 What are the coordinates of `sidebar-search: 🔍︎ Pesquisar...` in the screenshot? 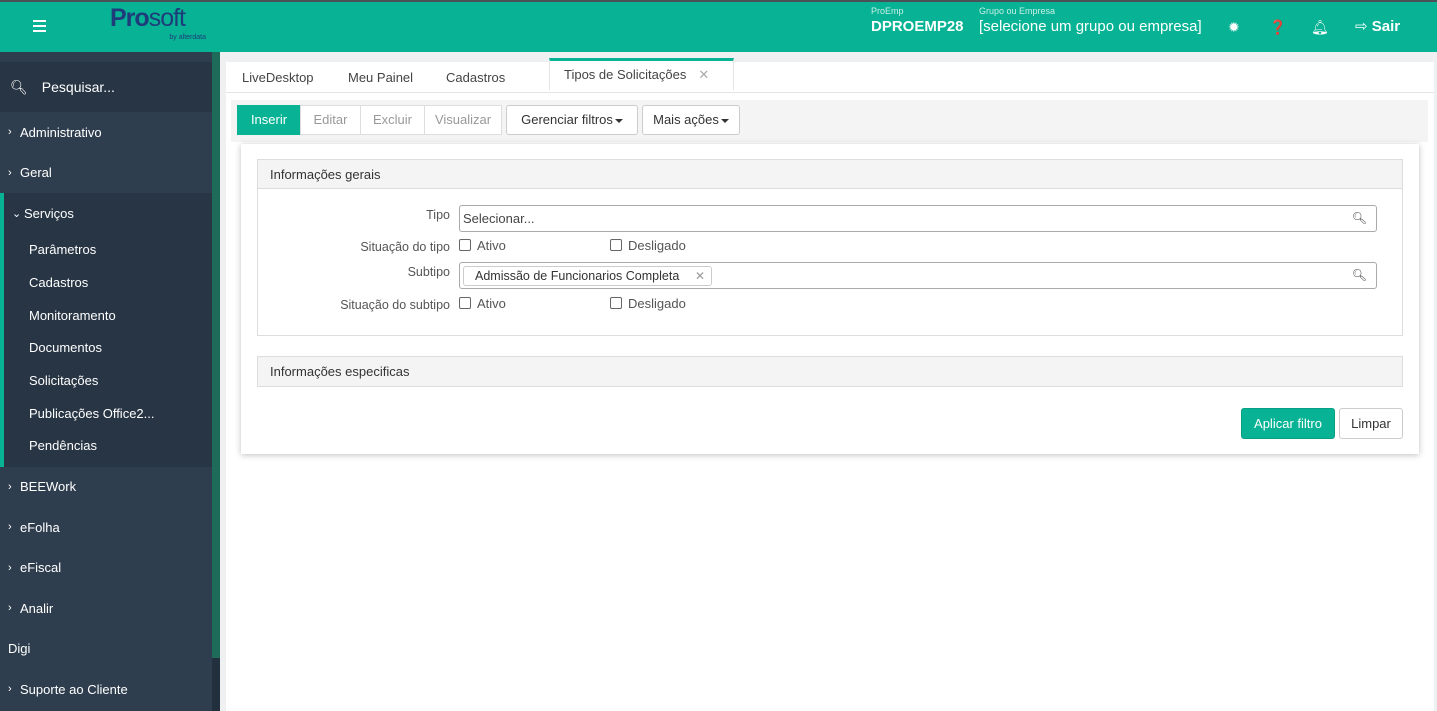 It's located at (106, 87).